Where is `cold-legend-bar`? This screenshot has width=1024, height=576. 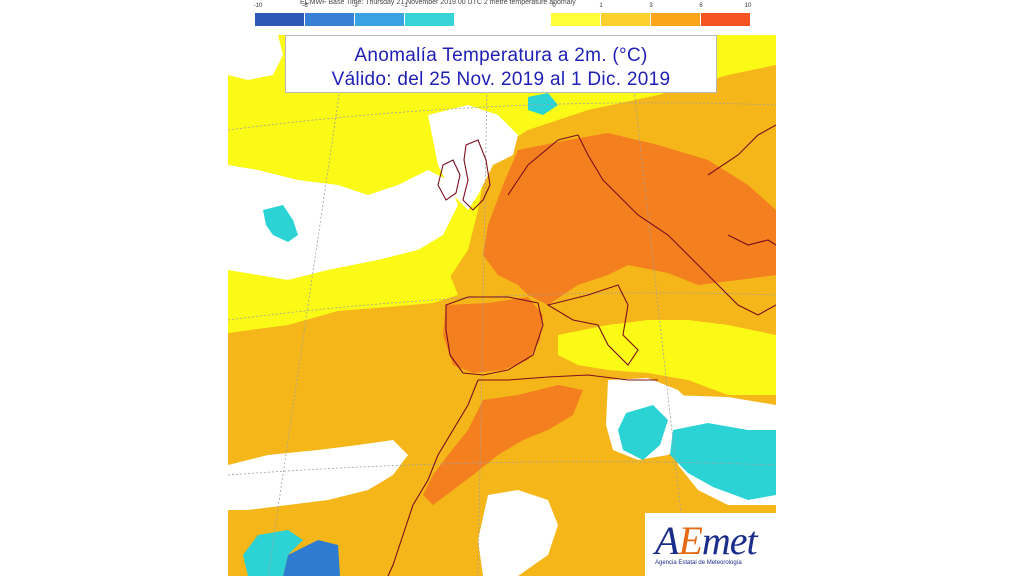
cold-legend-bar is located at coordinates (355, 19).